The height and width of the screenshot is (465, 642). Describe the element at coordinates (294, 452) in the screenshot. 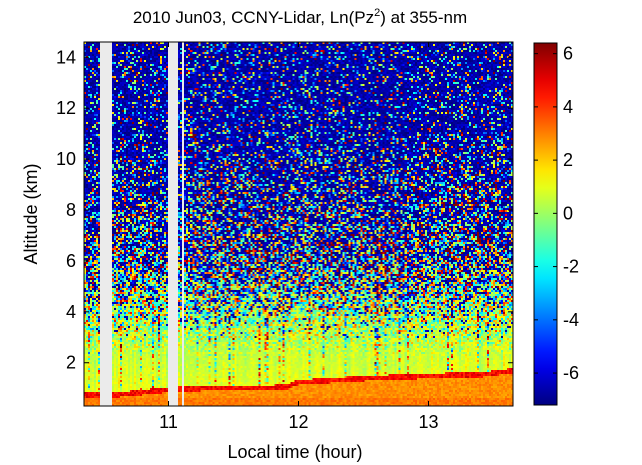

I see `x-axis-label: Local time (hour)` at that location.